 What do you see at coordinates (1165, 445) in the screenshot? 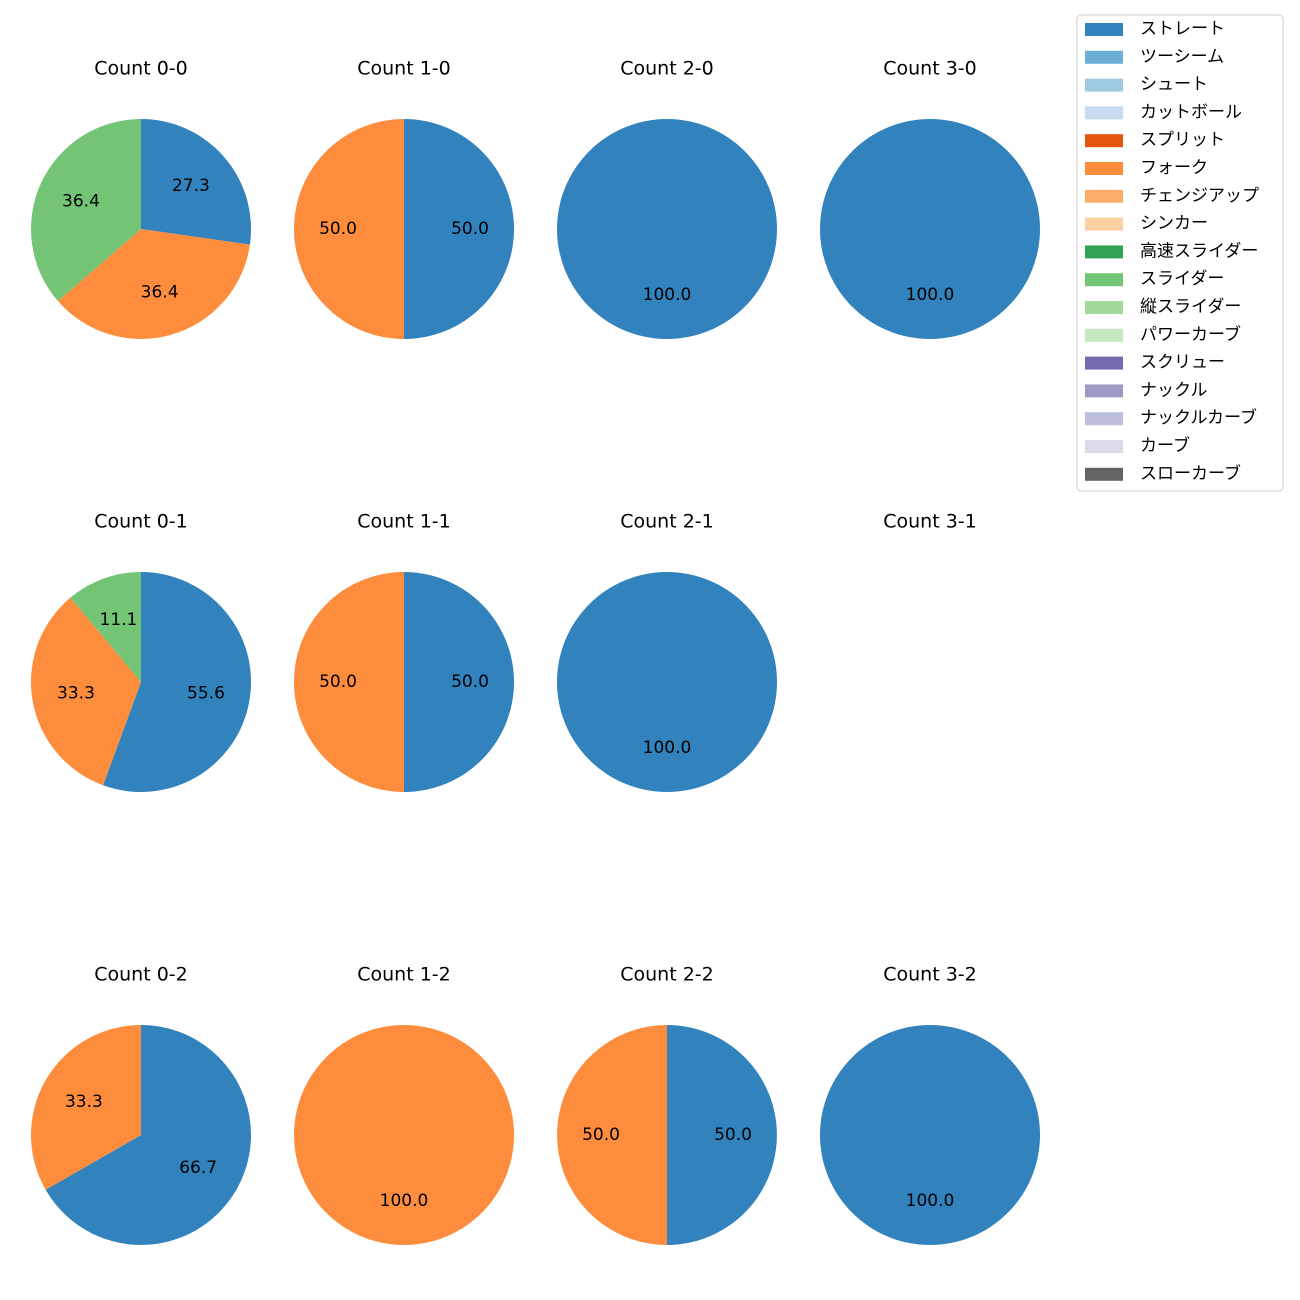
I see `legend-label: カーブ` at bounding box center [1165, 445].